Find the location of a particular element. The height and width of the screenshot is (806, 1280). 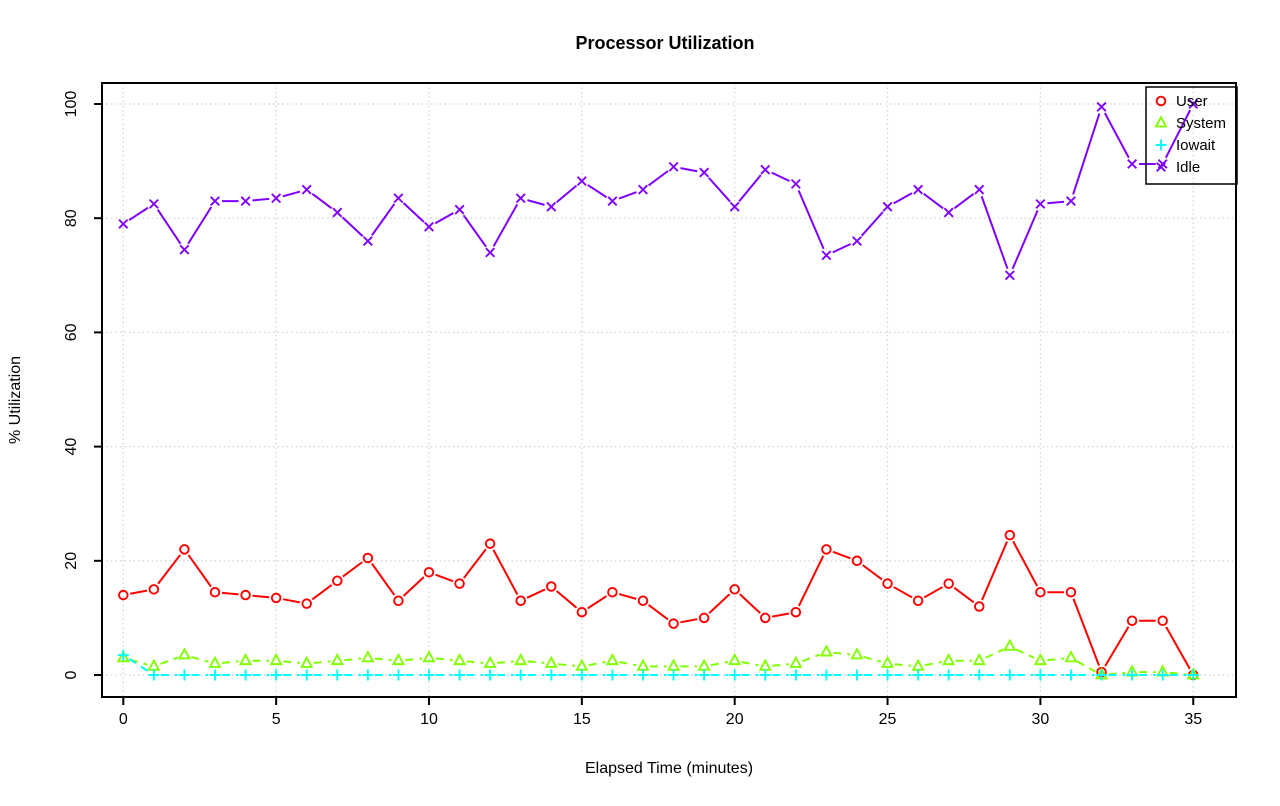

y-tick-label: 80 is located at coordinates (71, 218).